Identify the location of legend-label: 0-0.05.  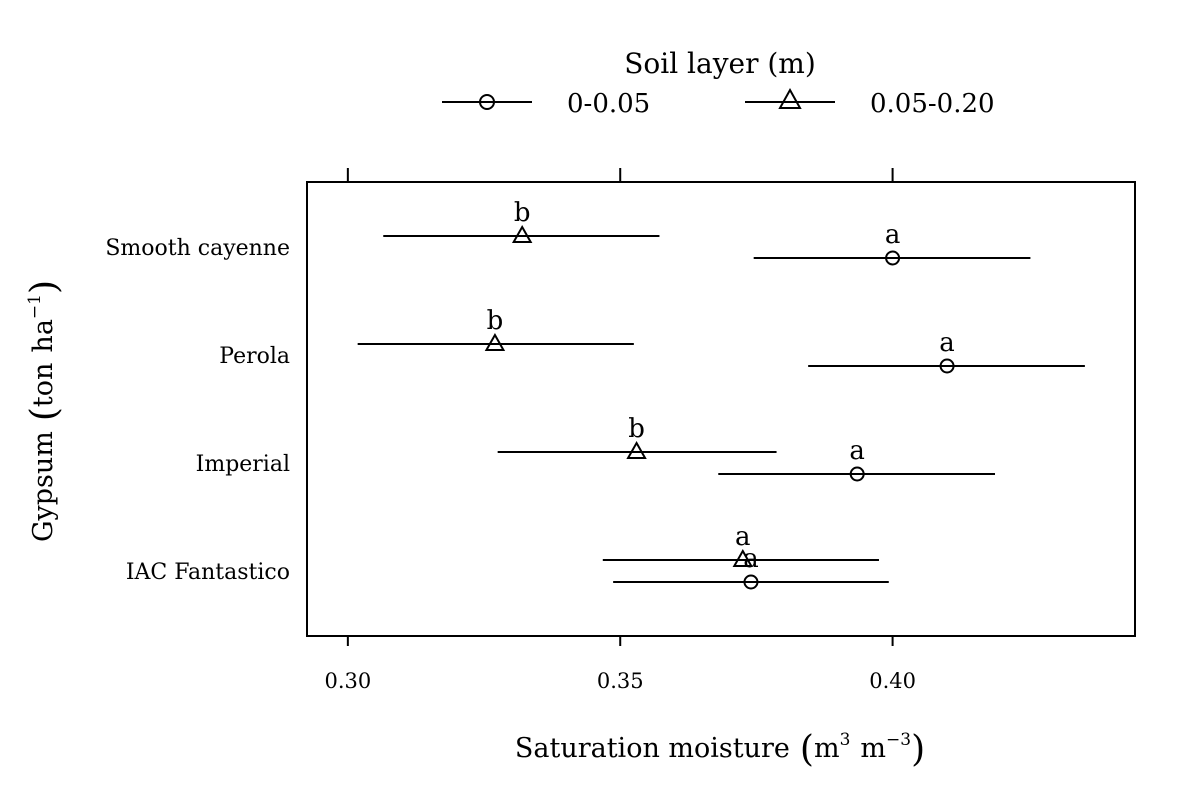
(608, 104).